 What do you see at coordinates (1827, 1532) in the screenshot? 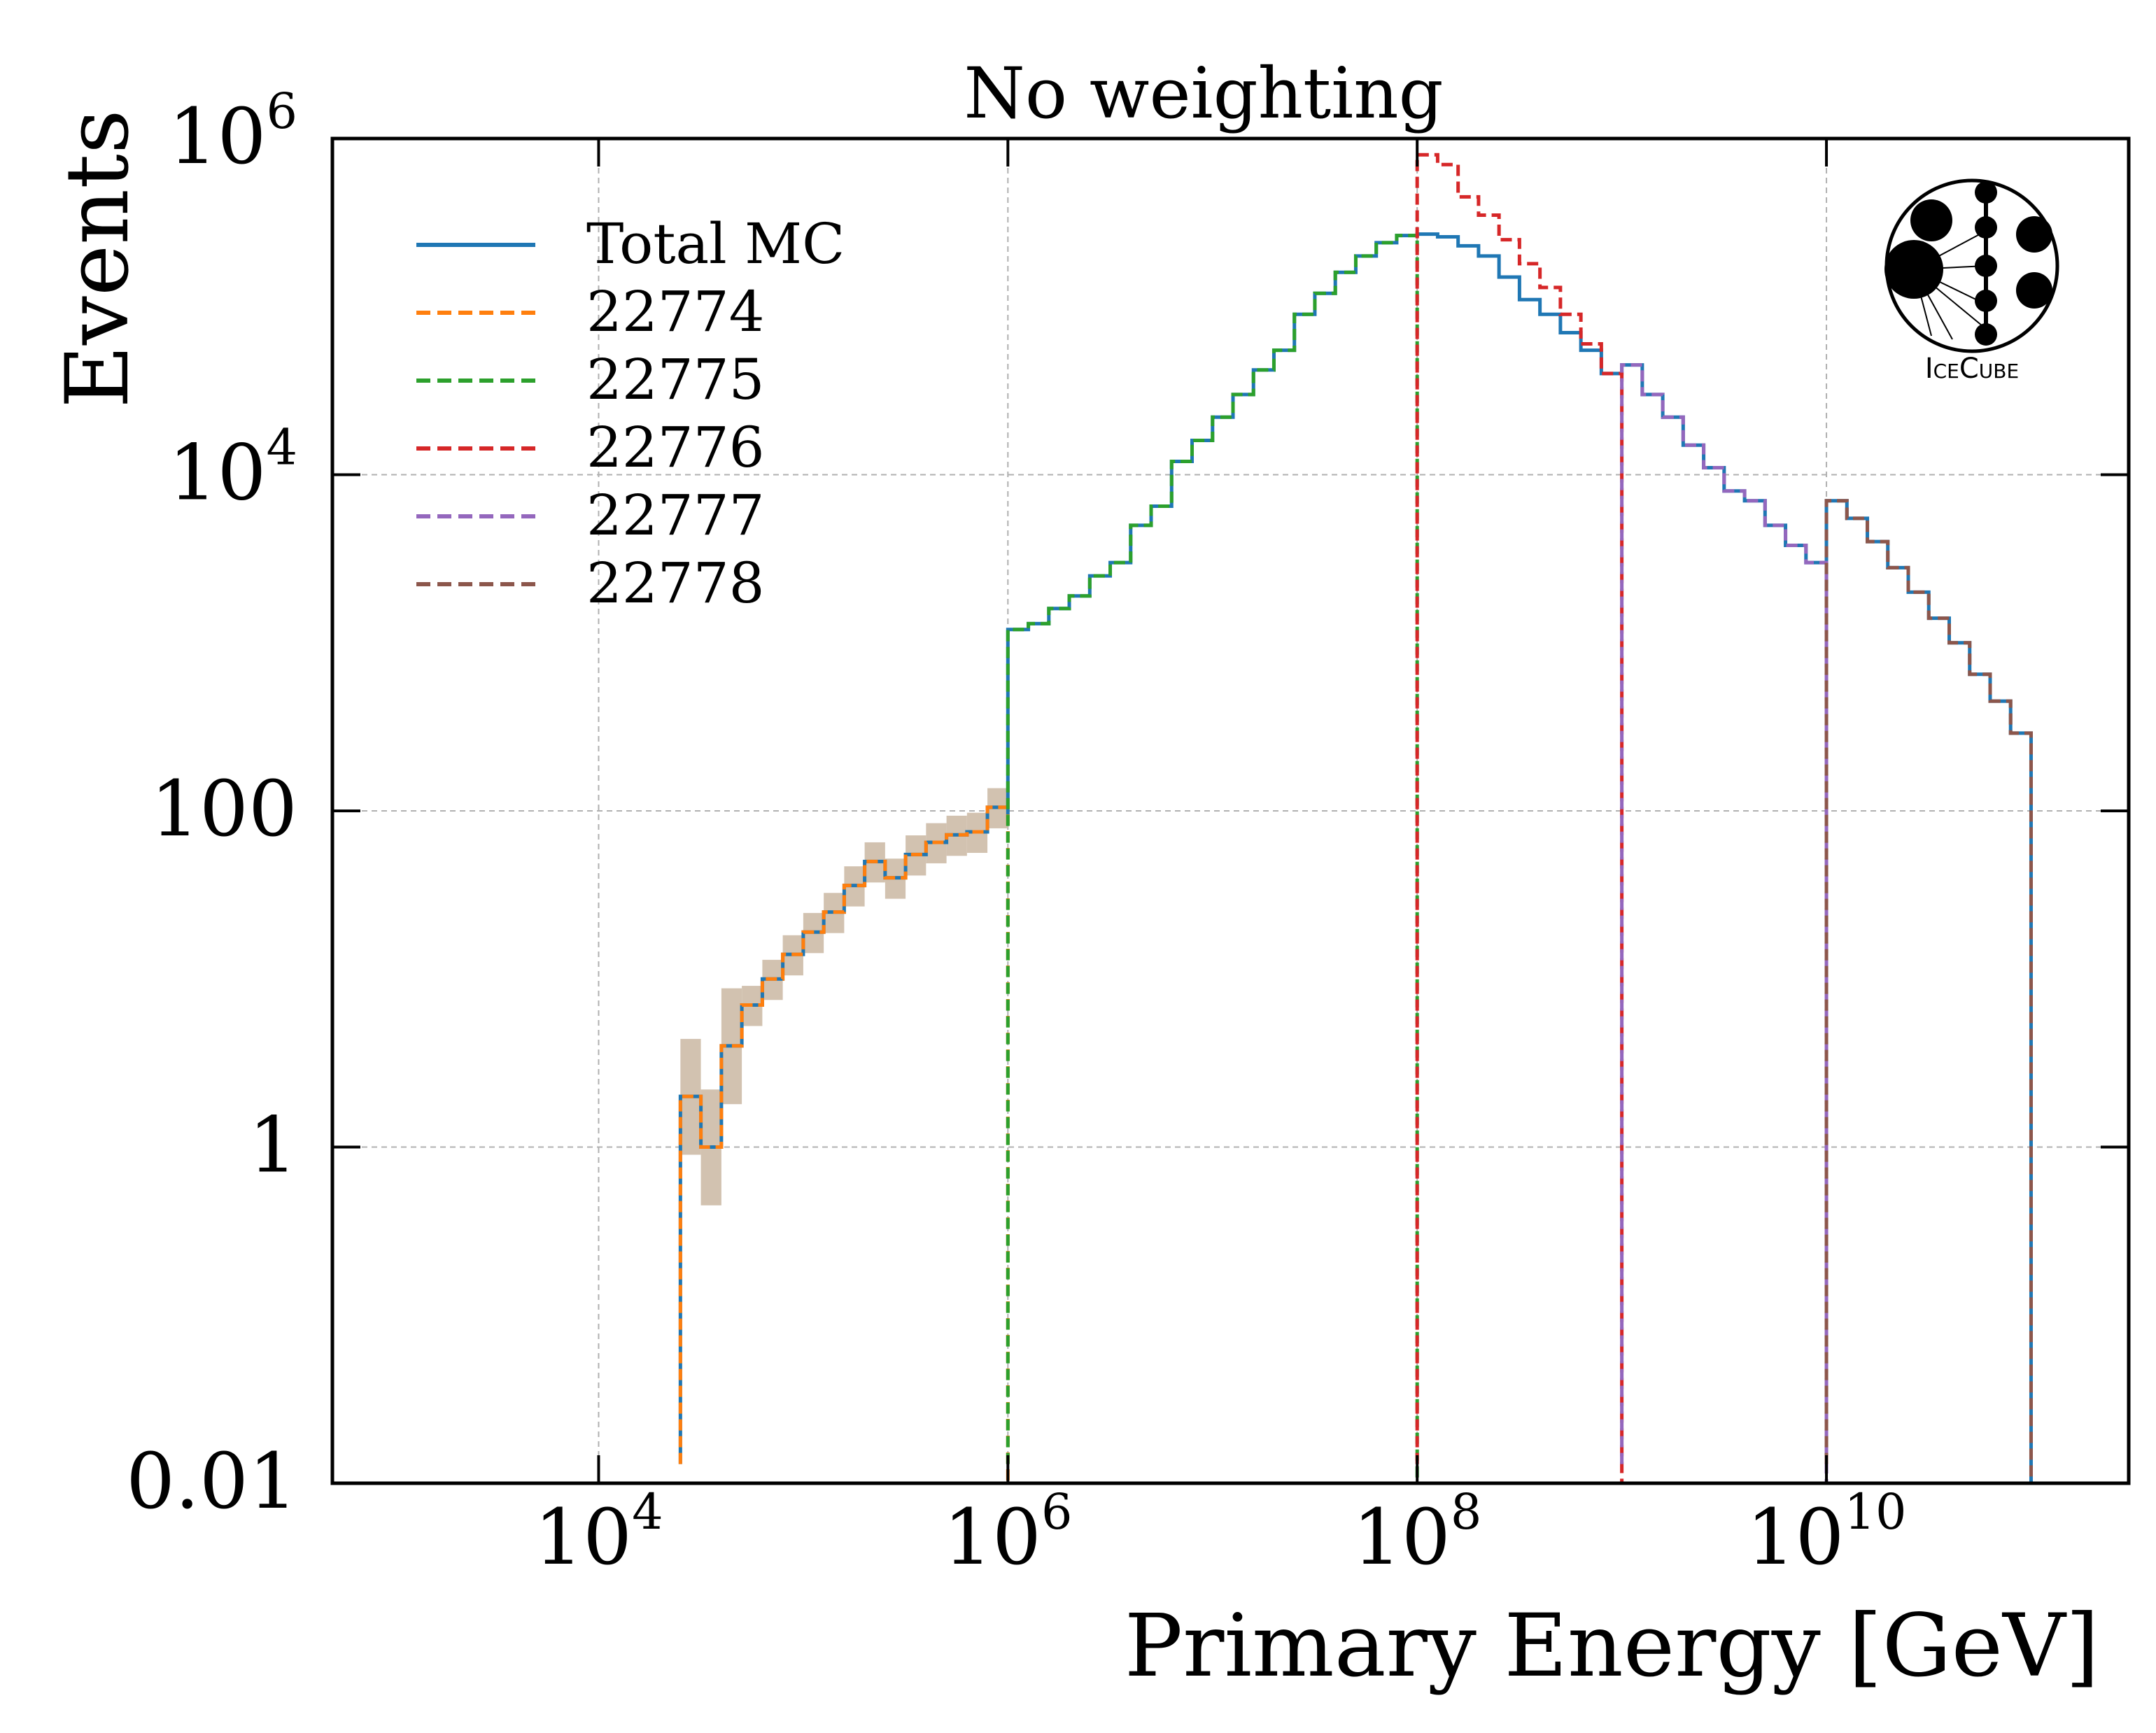
I see `x-tick-label: 10¹⁰` at bounding box center [1827, 1532].